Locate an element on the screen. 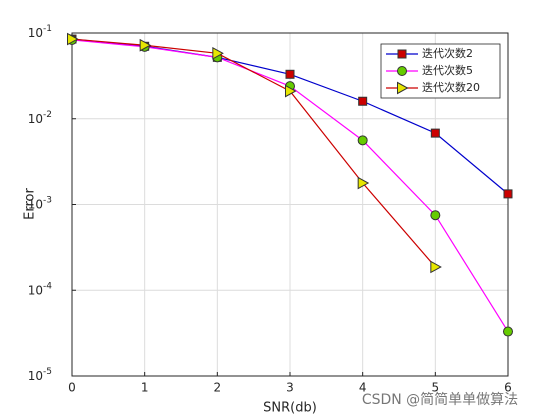 The width and height of the screenshot is (560, 420). x-tick-label: 6 is located at coordinates (508, 388).